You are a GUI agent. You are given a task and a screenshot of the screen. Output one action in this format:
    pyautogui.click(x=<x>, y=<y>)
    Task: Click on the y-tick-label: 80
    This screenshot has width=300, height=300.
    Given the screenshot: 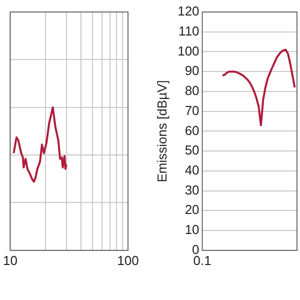 What is the action you would take?
    pyautogui.click(x=192, y=90)
    